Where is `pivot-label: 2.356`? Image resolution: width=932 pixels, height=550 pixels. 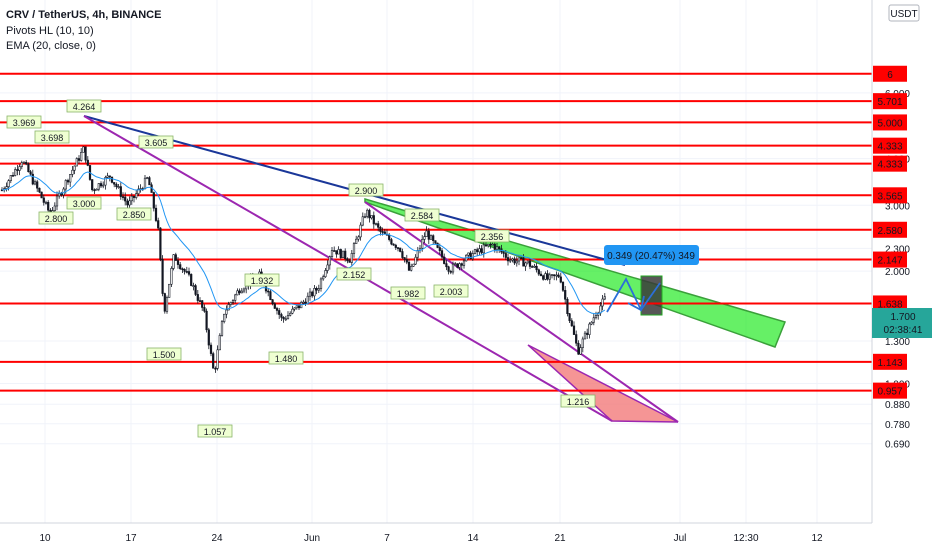 pivot-label: 2.356 is located at coordinates (492, 237).